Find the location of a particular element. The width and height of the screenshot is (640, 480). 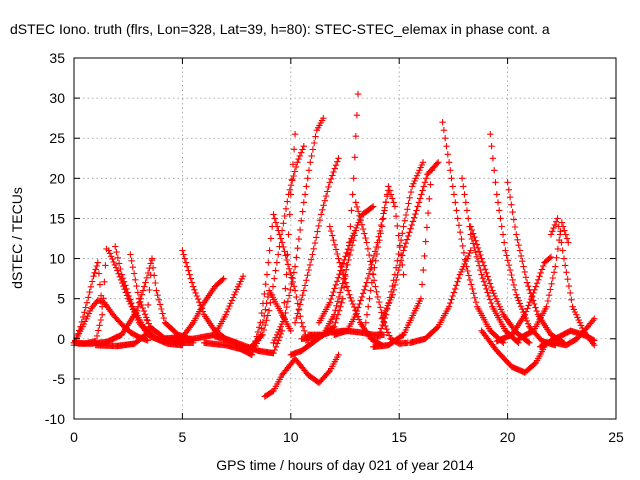

y-tick-label: 30 is located at coordinates (57, 98).